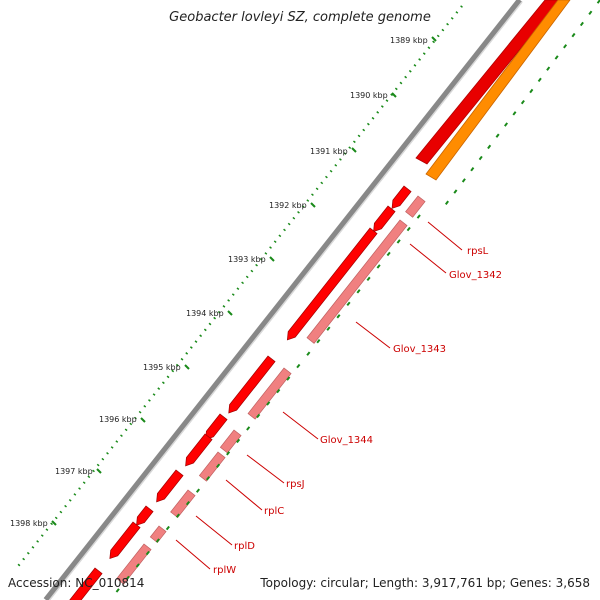 This screenshot has width=600, height=600. I want to click on gene-label-glov-1344: Glov_1344, so click(346, 440).